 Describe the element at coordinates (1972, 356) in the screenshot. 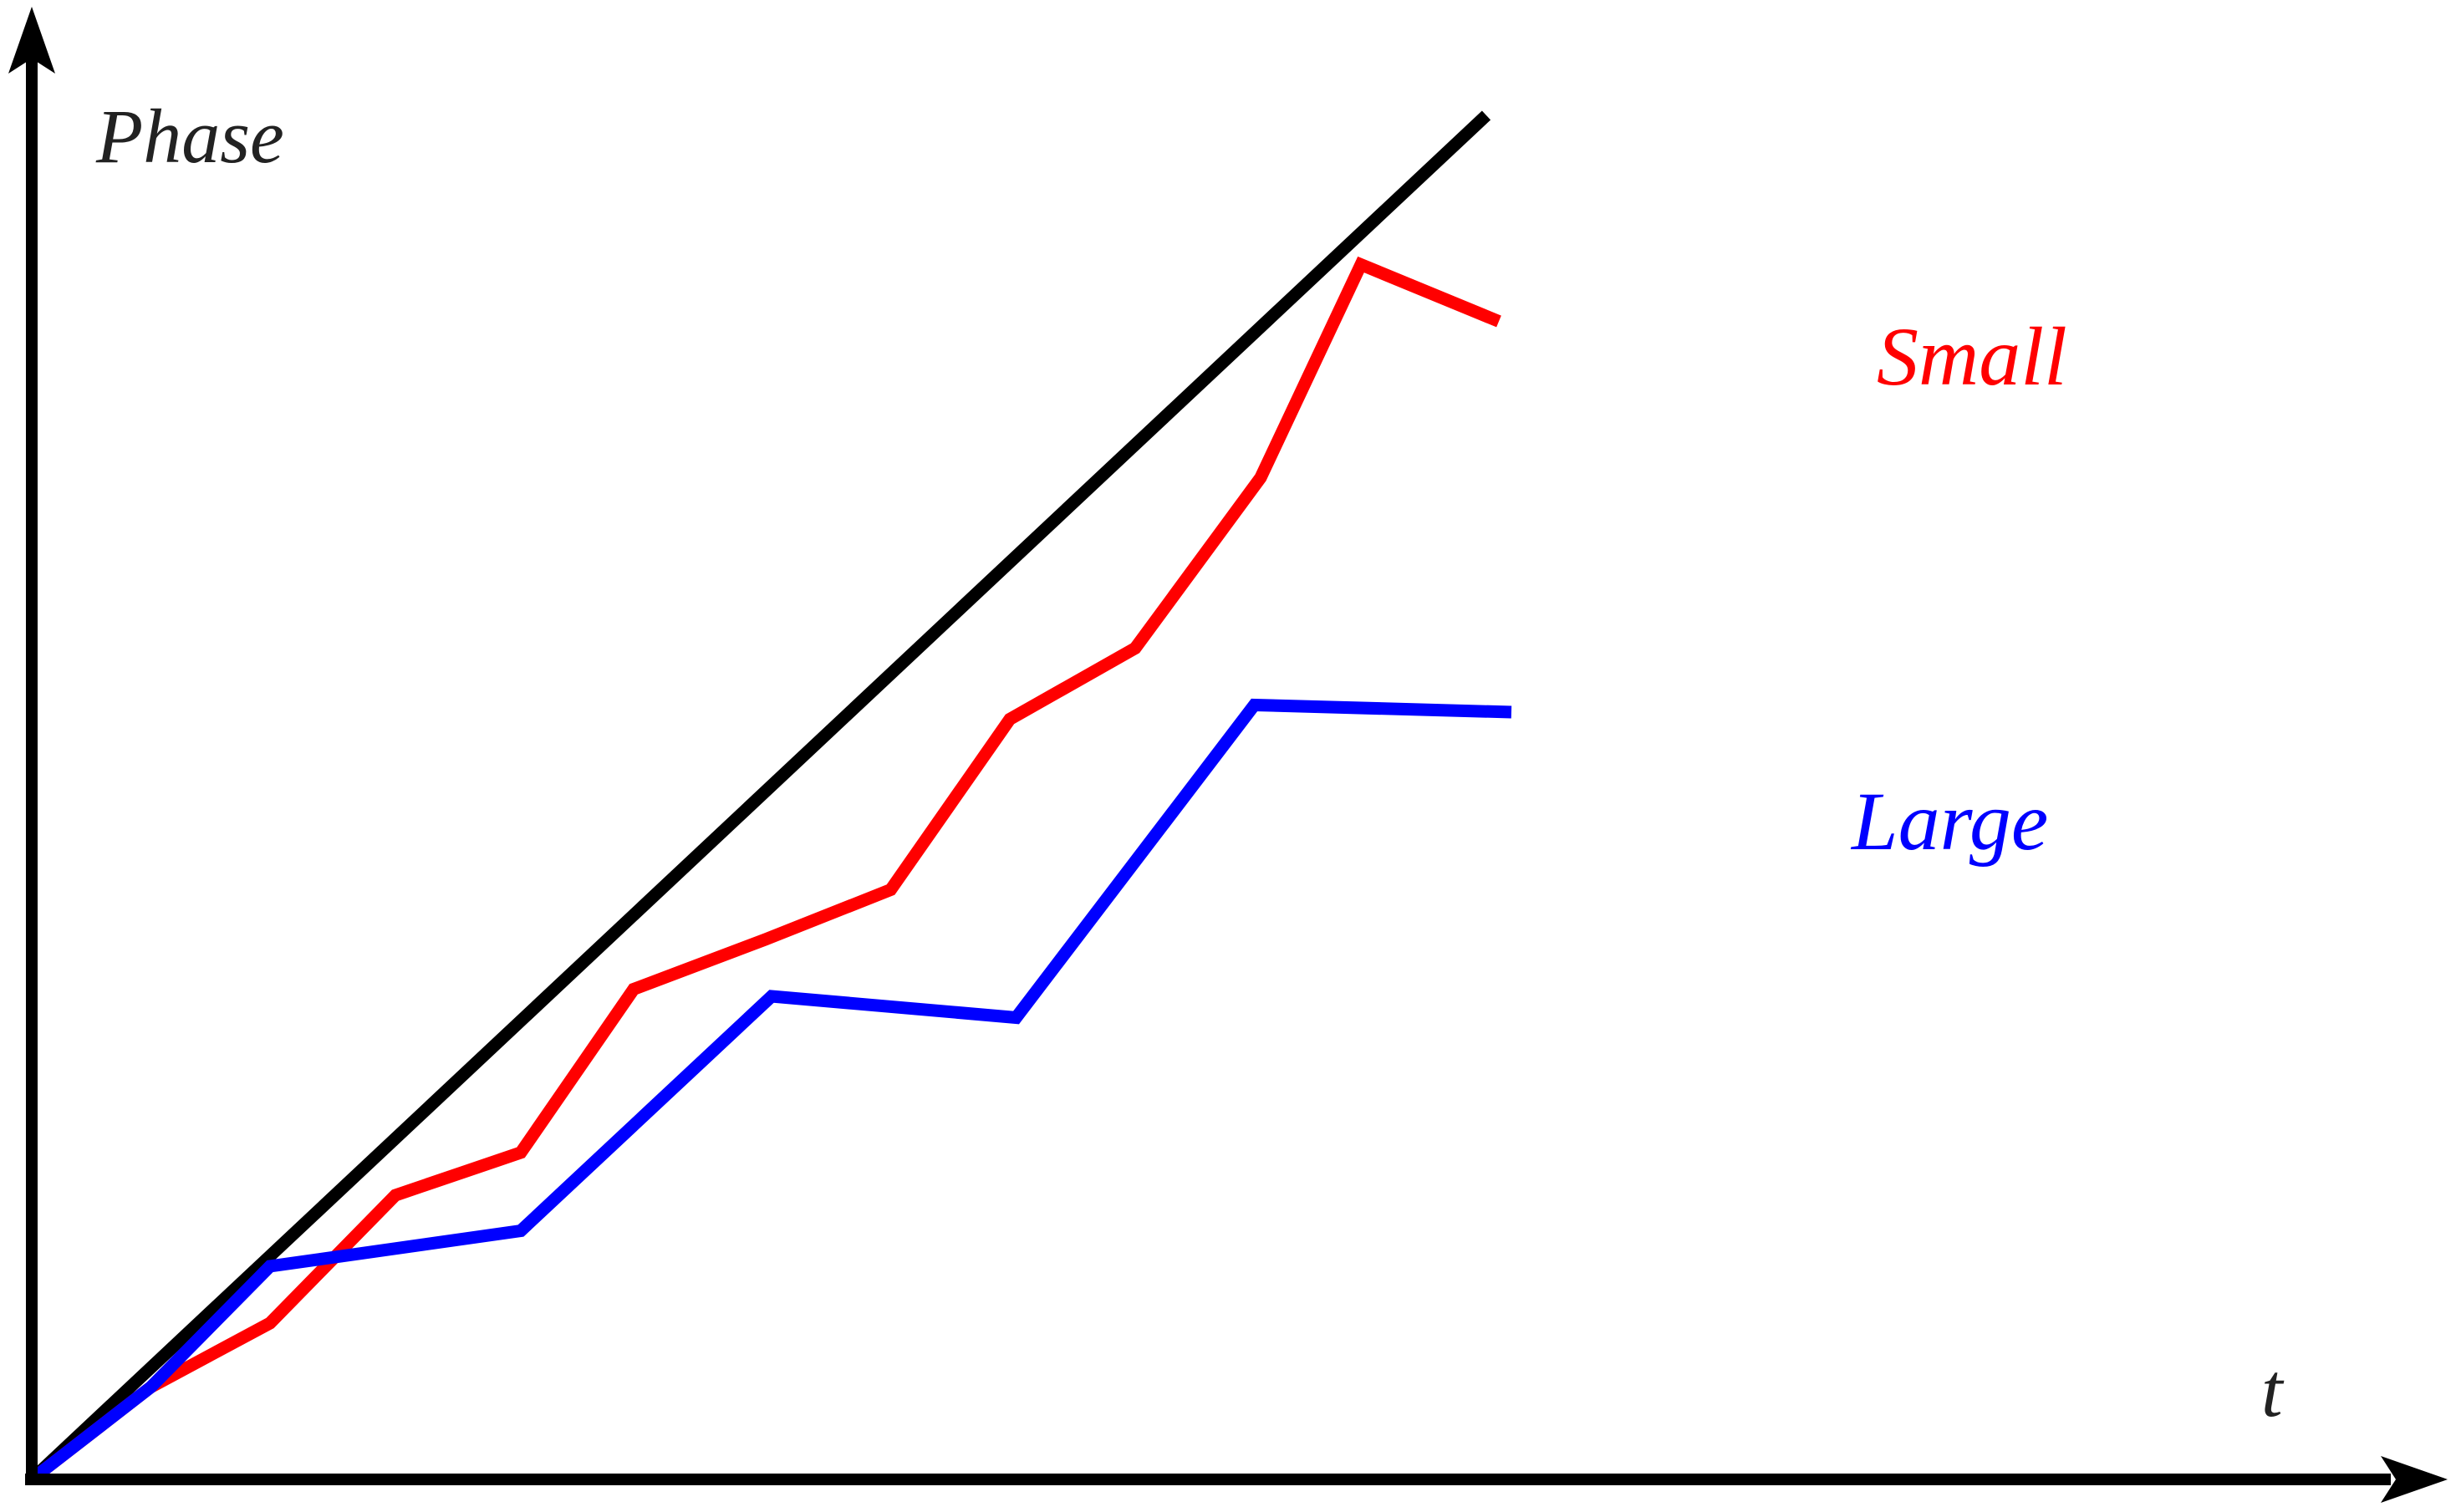

I see `series-label-small: Small` at that location.